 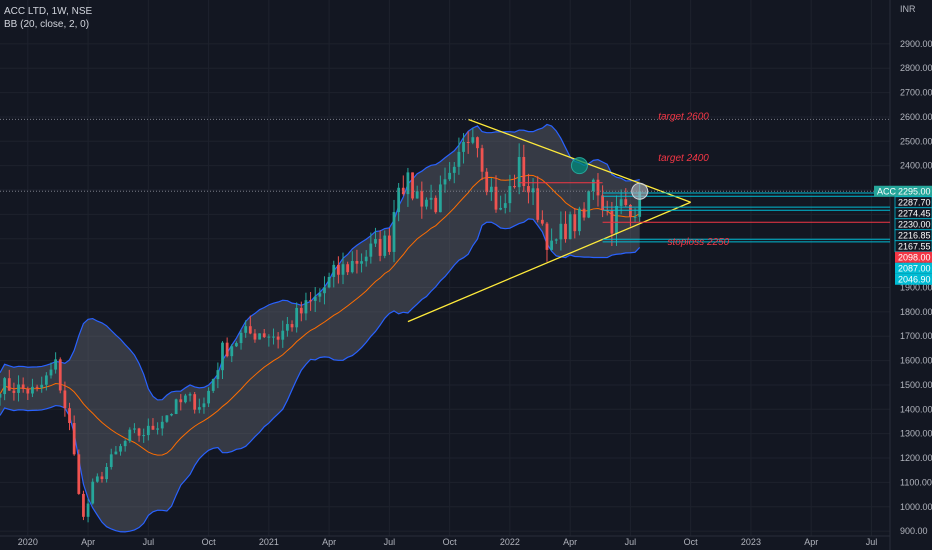 I want to click on x-tick-label: 2020, so click(x=28, y=542).